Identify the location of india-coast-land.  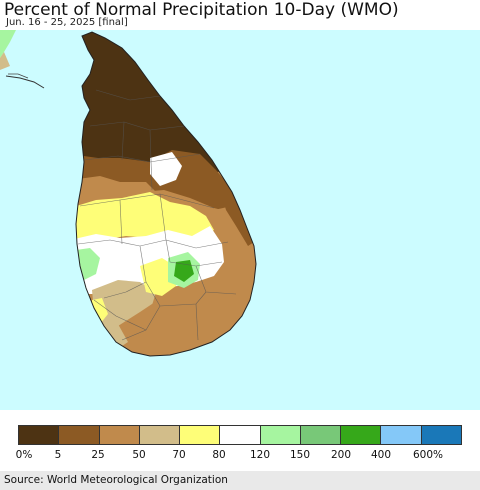
(8, 44).